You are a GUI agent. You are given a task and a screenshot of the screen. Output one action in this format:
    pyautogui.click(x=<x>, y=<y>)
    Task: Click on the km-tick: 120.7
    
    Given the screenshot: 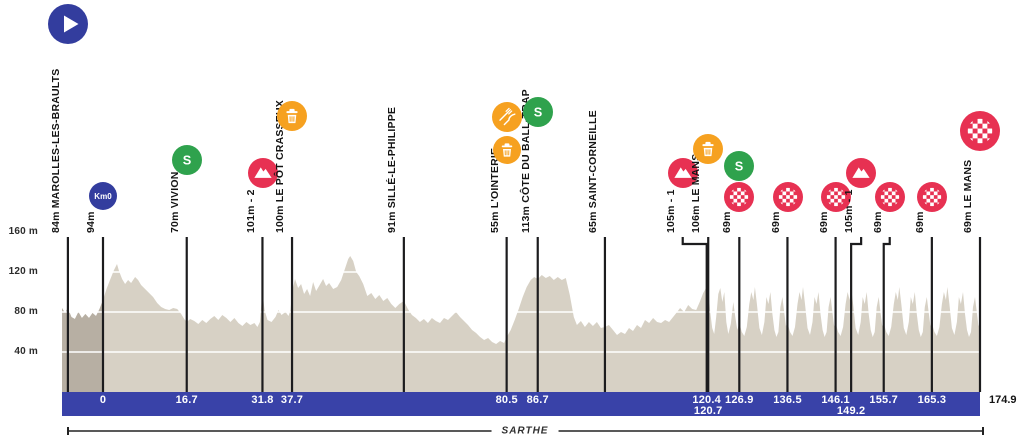 What is the action you would take?
    pyautogui.click(x=708, y=411)
    